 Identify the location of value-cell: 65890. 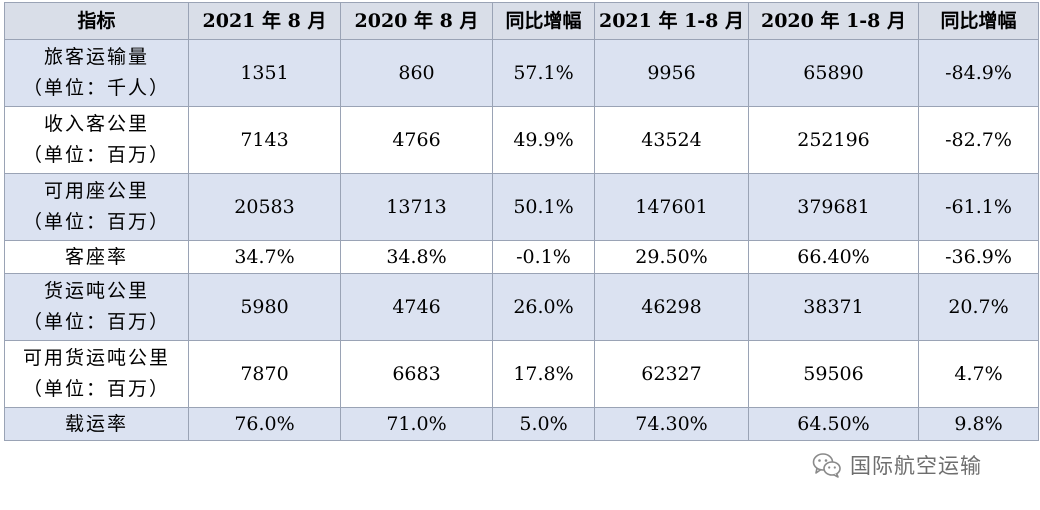
(833, 73).